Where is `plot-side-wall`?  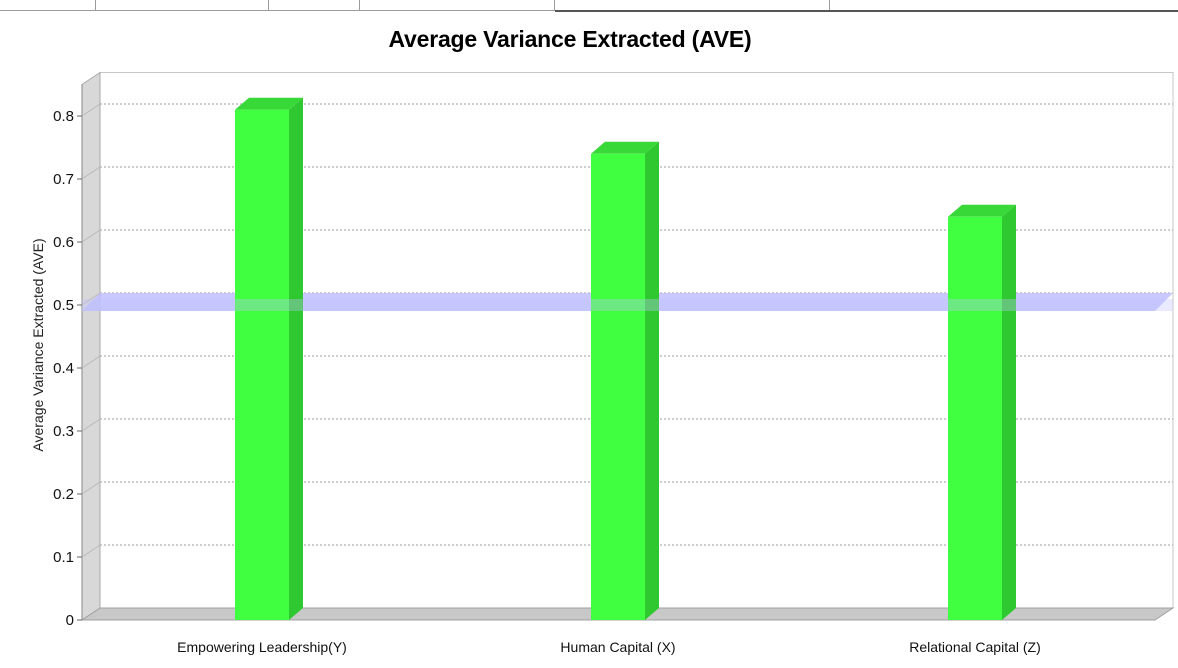 plot-side-wall is located at coordinates (91, 346).